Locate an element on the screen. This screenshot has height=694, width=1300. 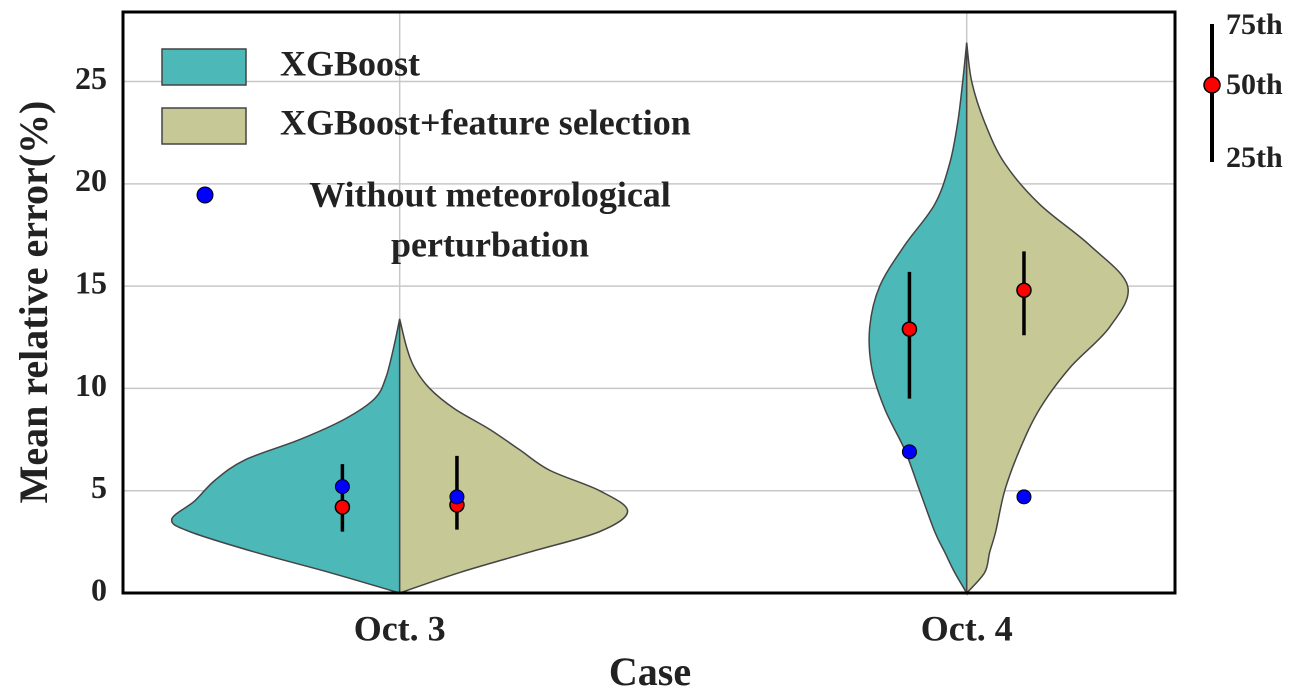
legend-label: XGBoost is located at coordinates (350, 63).